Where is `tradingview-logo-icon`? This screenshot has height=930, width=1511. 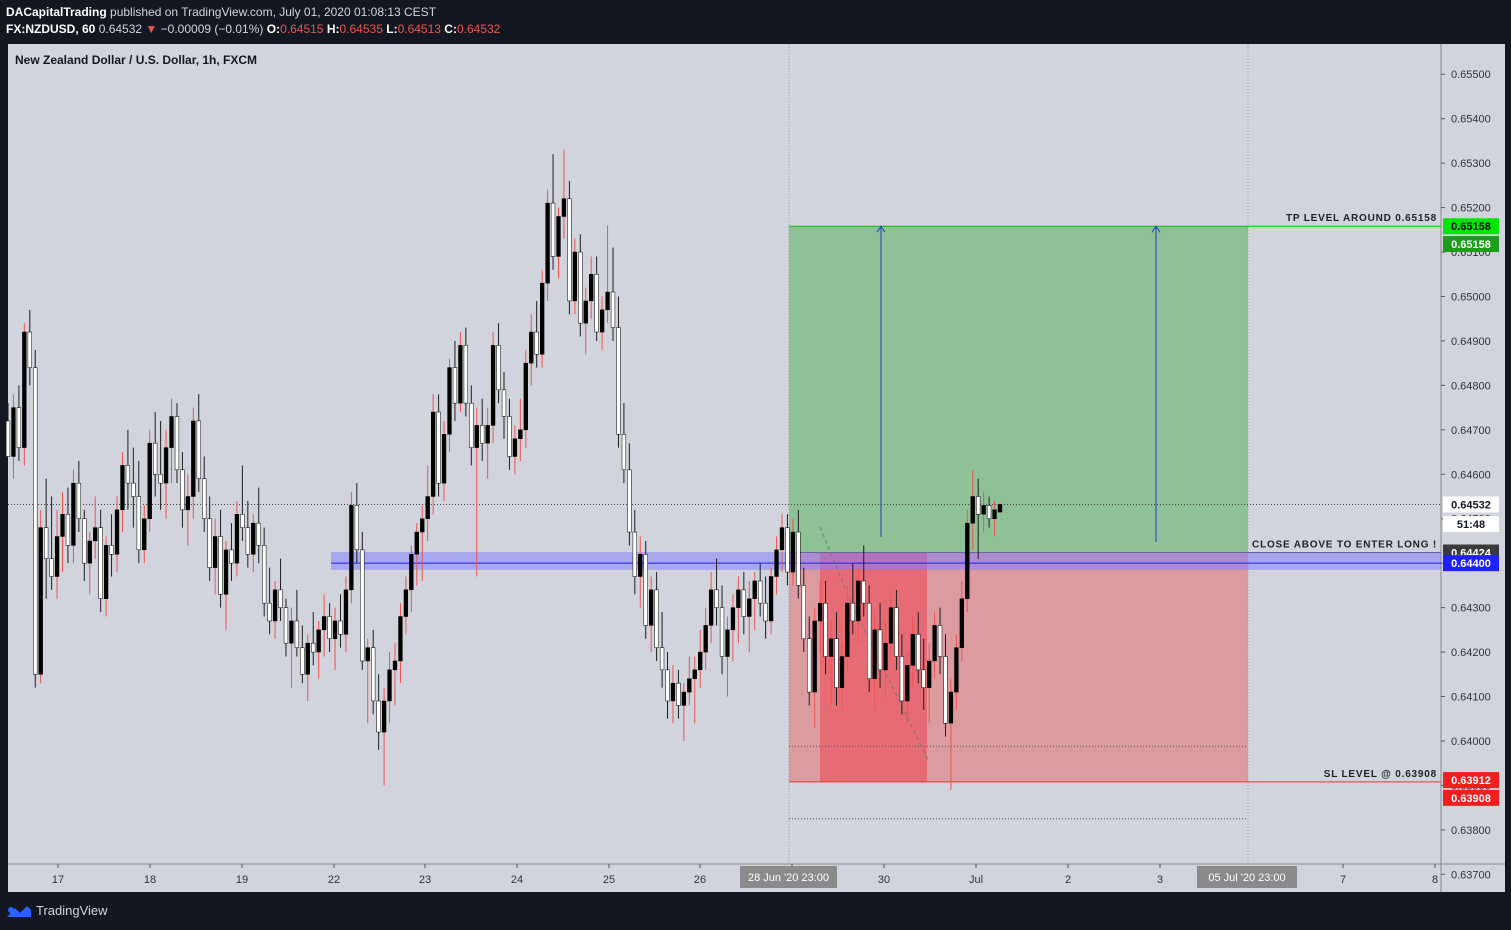 tradingview-logo-icon is located at coordinates (19, 911).